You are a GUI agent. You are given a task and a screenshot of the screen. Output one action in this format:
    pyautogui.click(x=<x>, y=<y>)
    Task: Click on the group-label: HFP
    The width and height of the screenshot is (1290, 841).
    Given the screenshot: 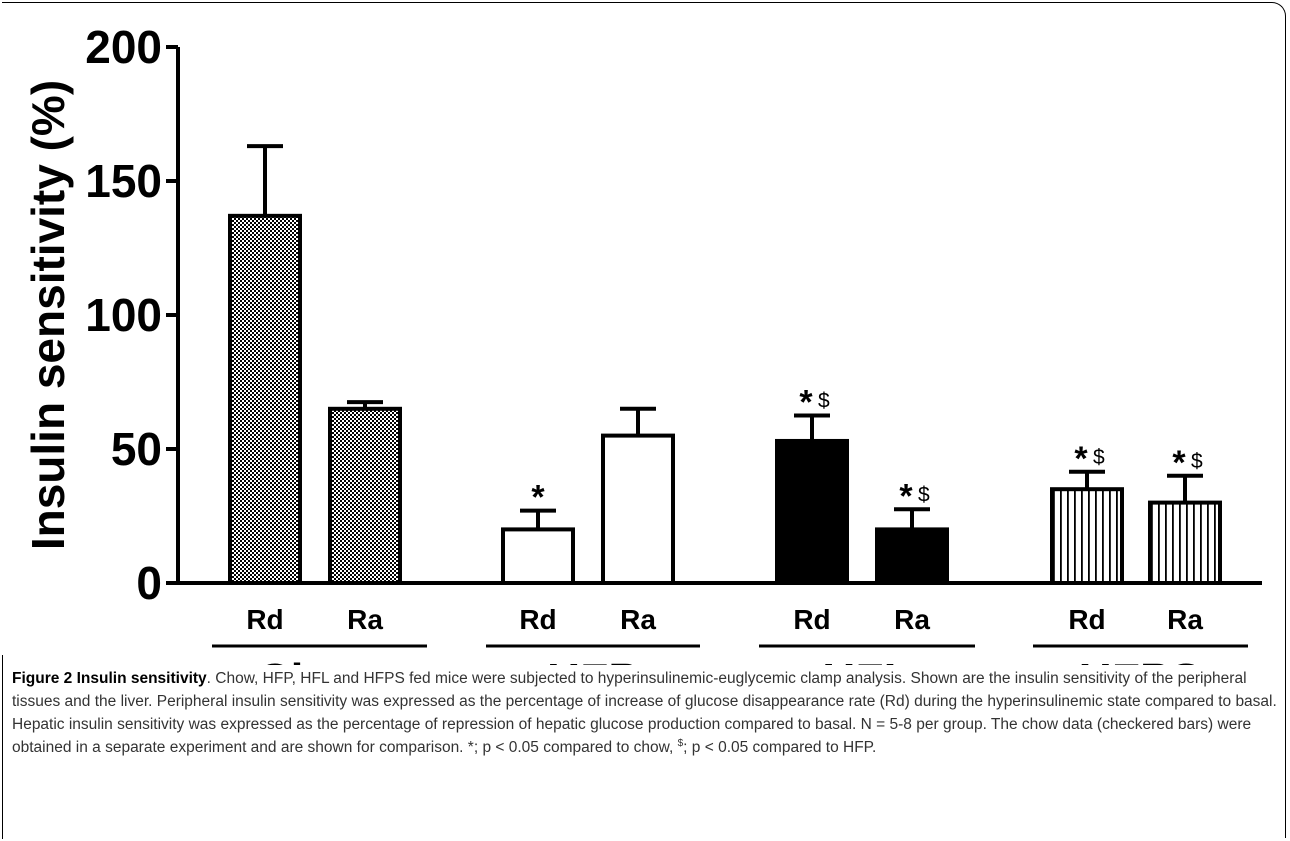 What is the action you would take?
    pyautogui.click(x=593, y=659)
    